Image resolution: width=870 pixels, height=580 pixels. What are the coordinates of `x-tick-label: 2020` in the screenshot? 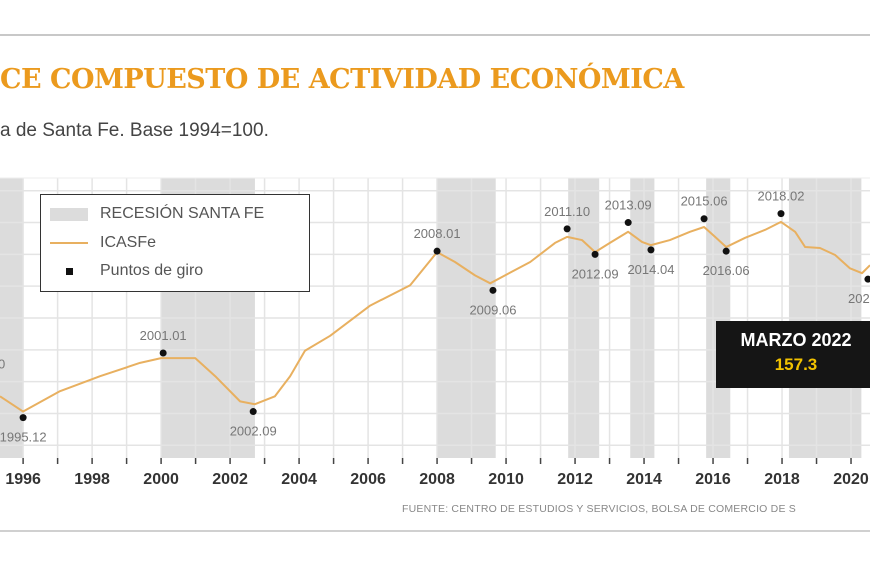 It's located at (851, 479).